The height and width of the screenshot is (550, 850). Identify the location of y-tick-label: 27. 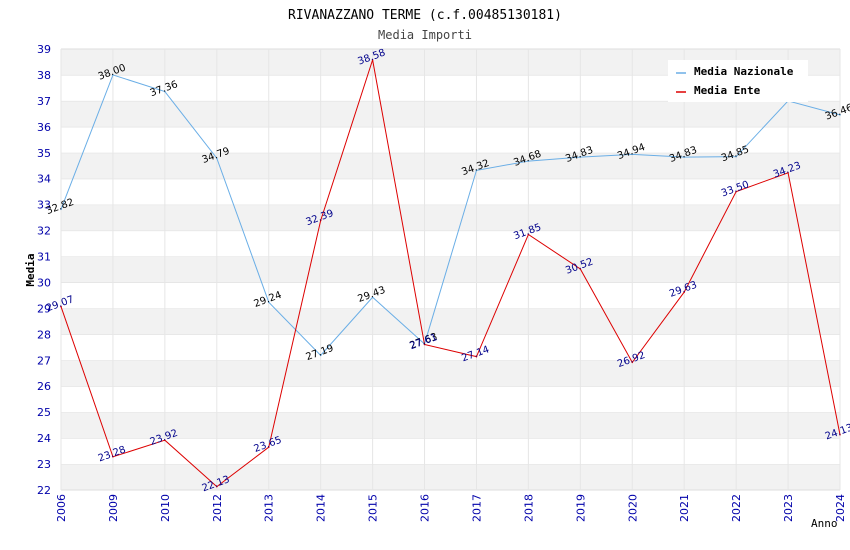
(44, 360).